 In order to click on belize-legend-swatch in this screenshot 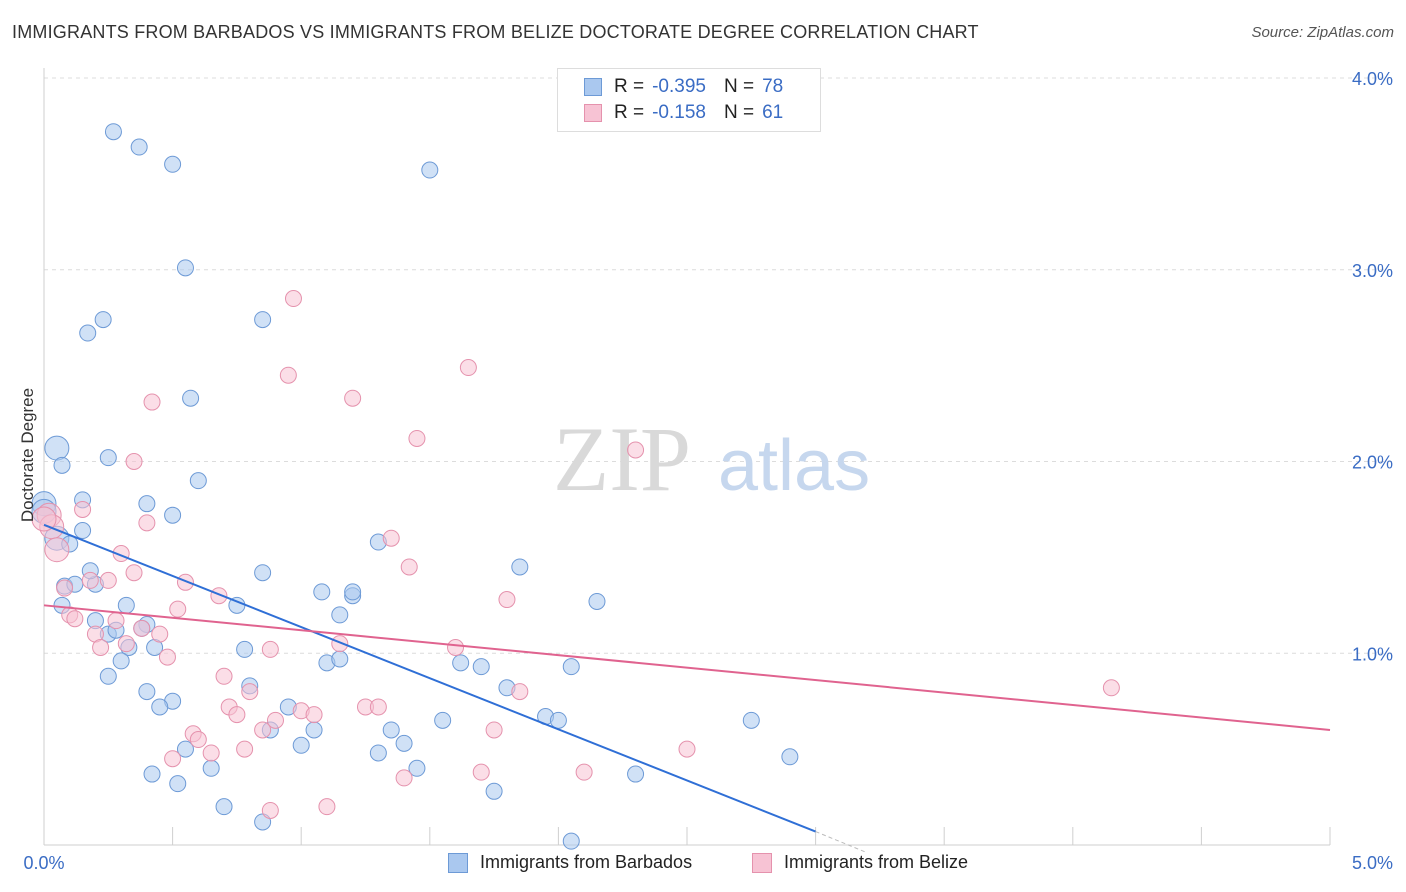, I will do `click(762, 862)`.